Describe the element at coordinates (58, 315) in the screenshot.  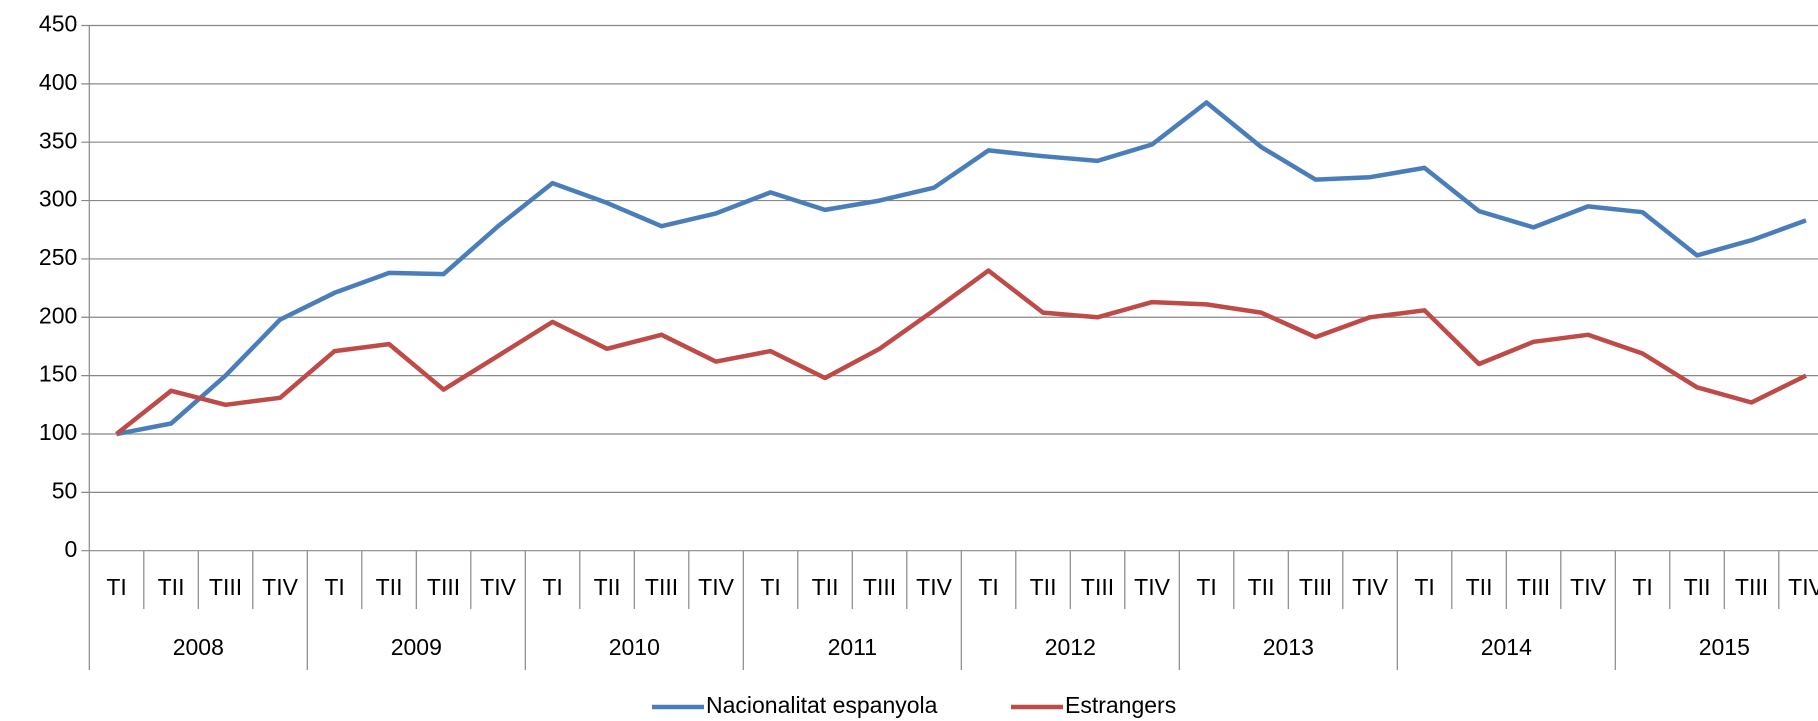
I see `y-tick-label: 200` at that location.